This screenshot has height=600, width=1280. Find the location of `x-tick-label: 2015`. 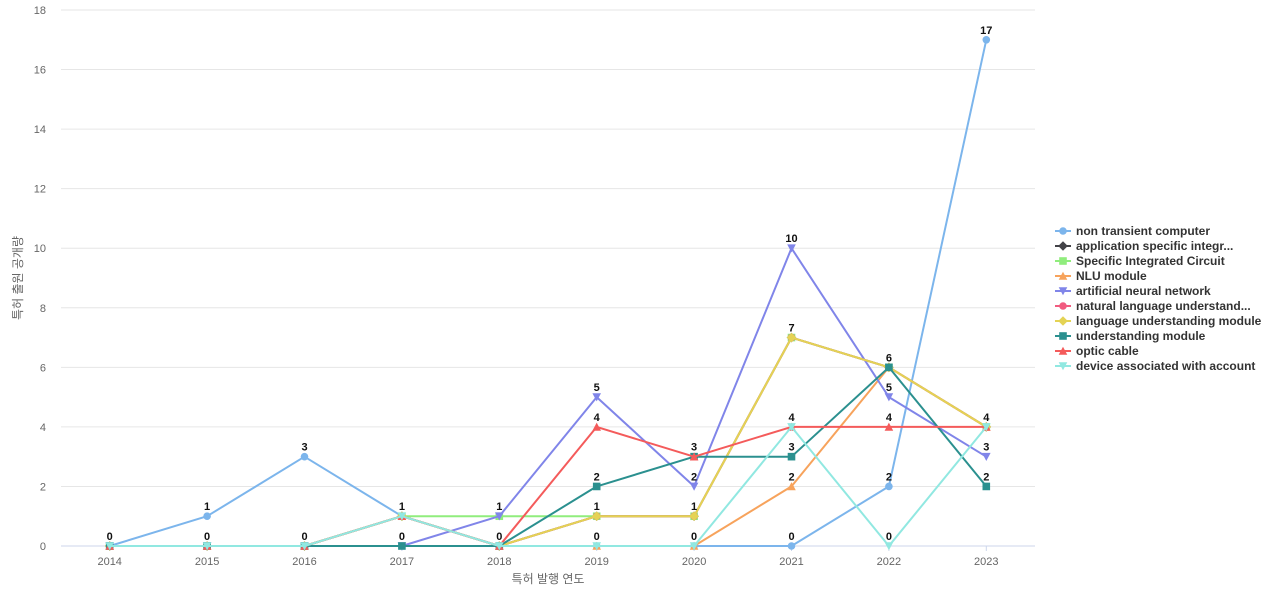

x-tick-label: 2015 is located at coordinates (207, 562).